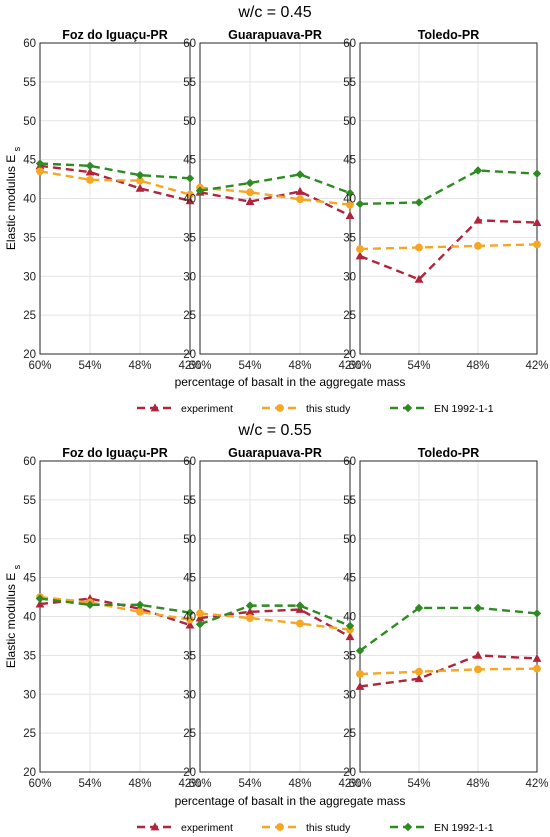 The image size is (550, 837). Describe the element at coordinates (13, 198) in the screenshot. I see `y-axis-label: Elastic modulus E s` at that location.